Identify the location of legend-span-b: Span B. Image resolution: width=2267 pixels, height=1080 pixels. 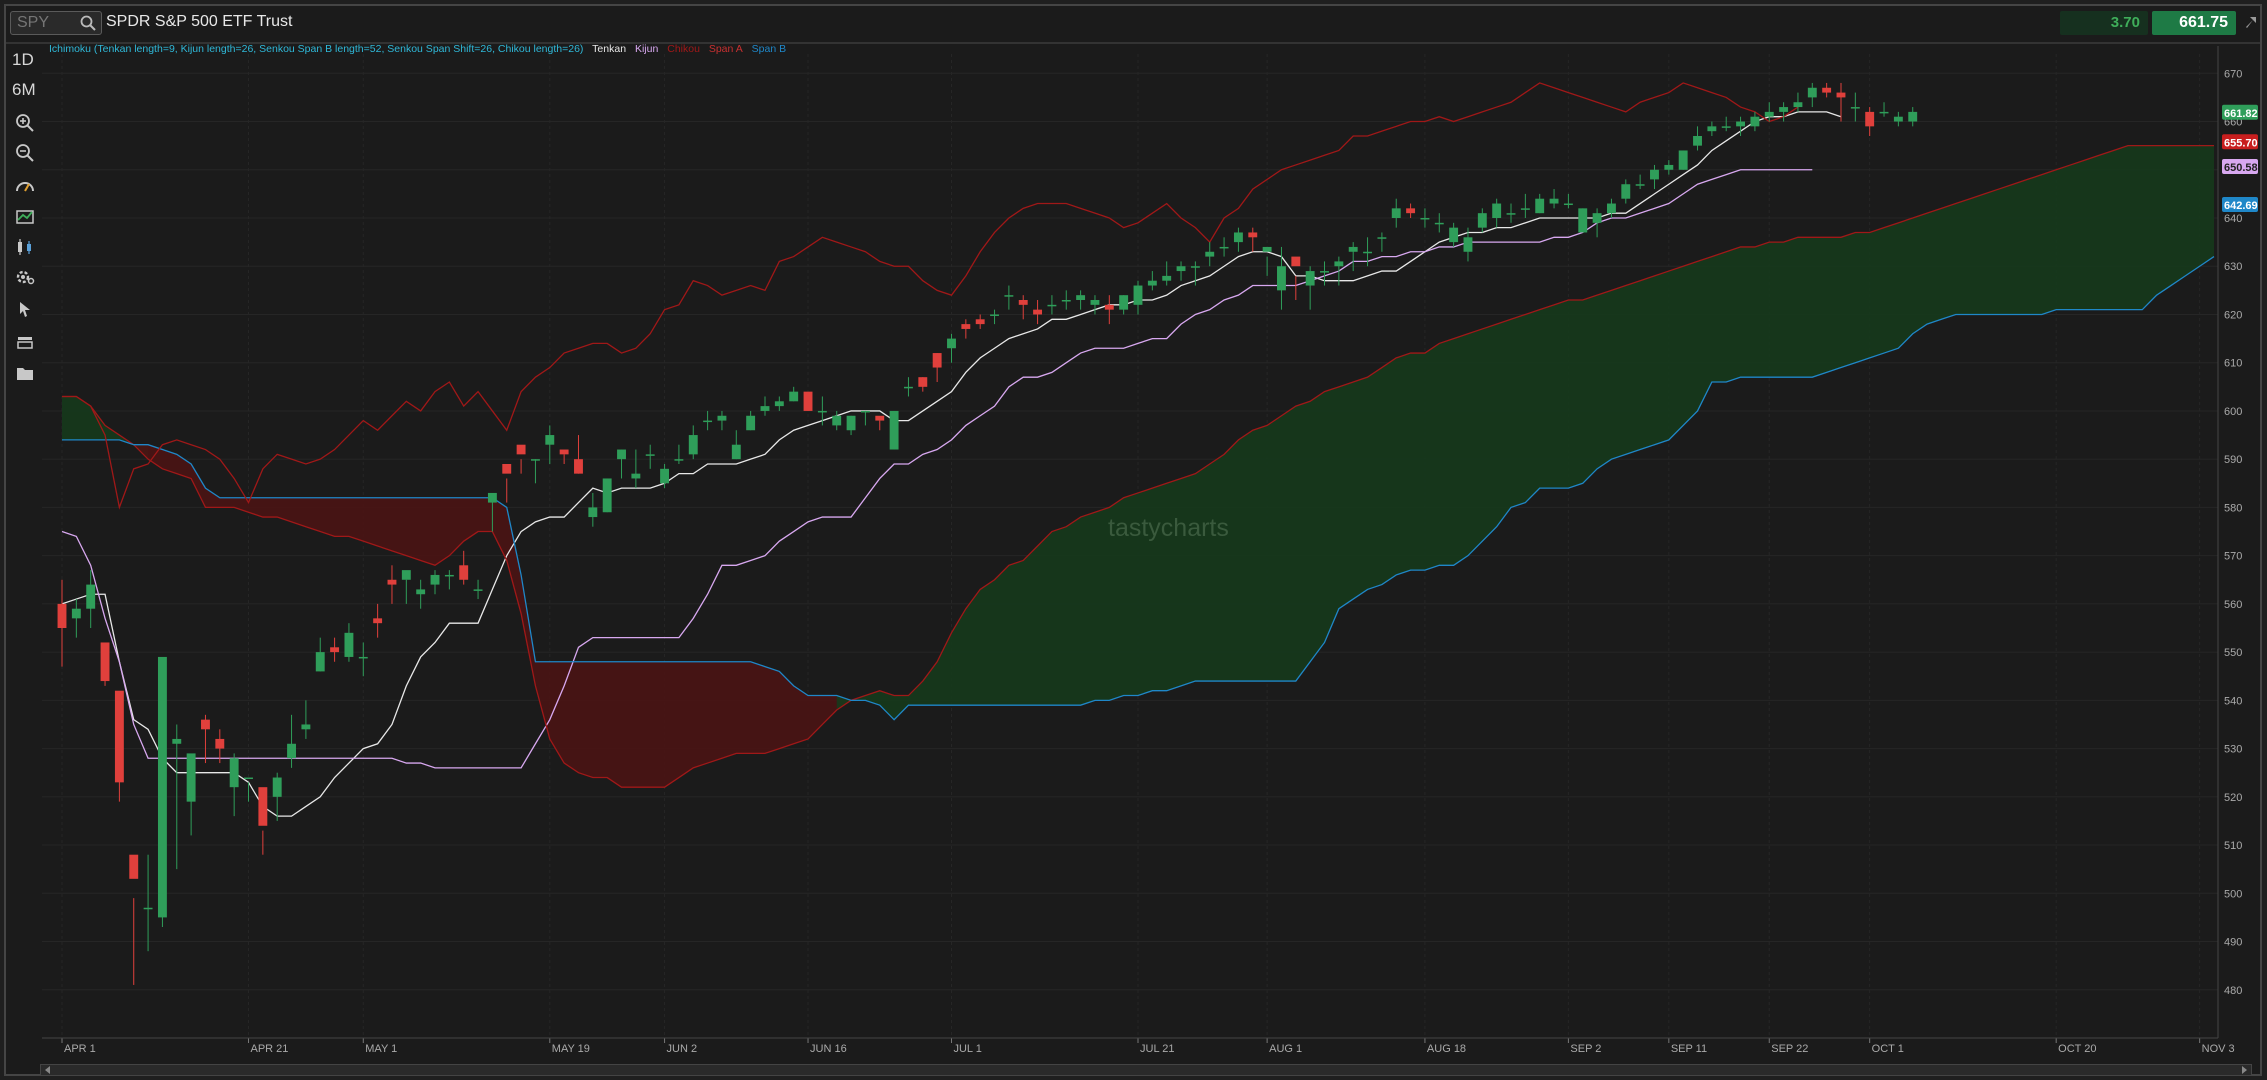
(769, 49).